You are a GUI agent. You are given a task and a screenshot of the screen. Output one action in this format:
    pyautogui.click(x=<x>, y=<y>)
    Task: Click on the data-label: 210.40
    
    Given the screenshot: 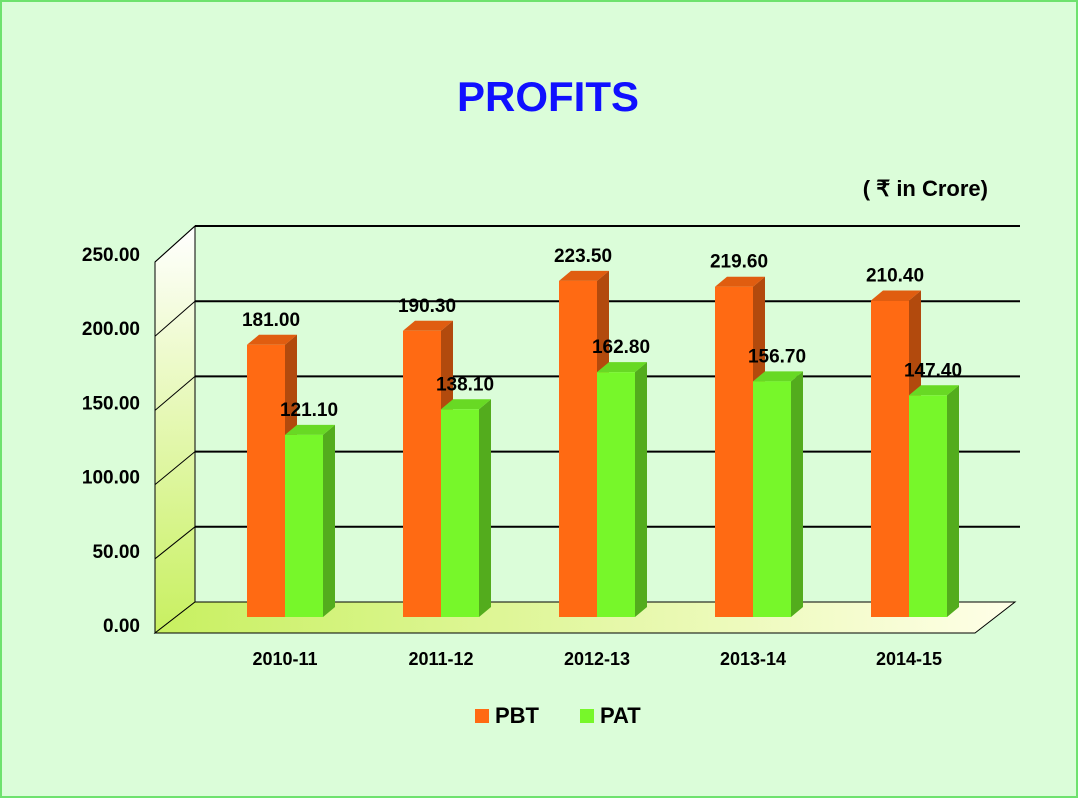 What is the action you would take?
    pyautogui.click(x=895, y=276)
    